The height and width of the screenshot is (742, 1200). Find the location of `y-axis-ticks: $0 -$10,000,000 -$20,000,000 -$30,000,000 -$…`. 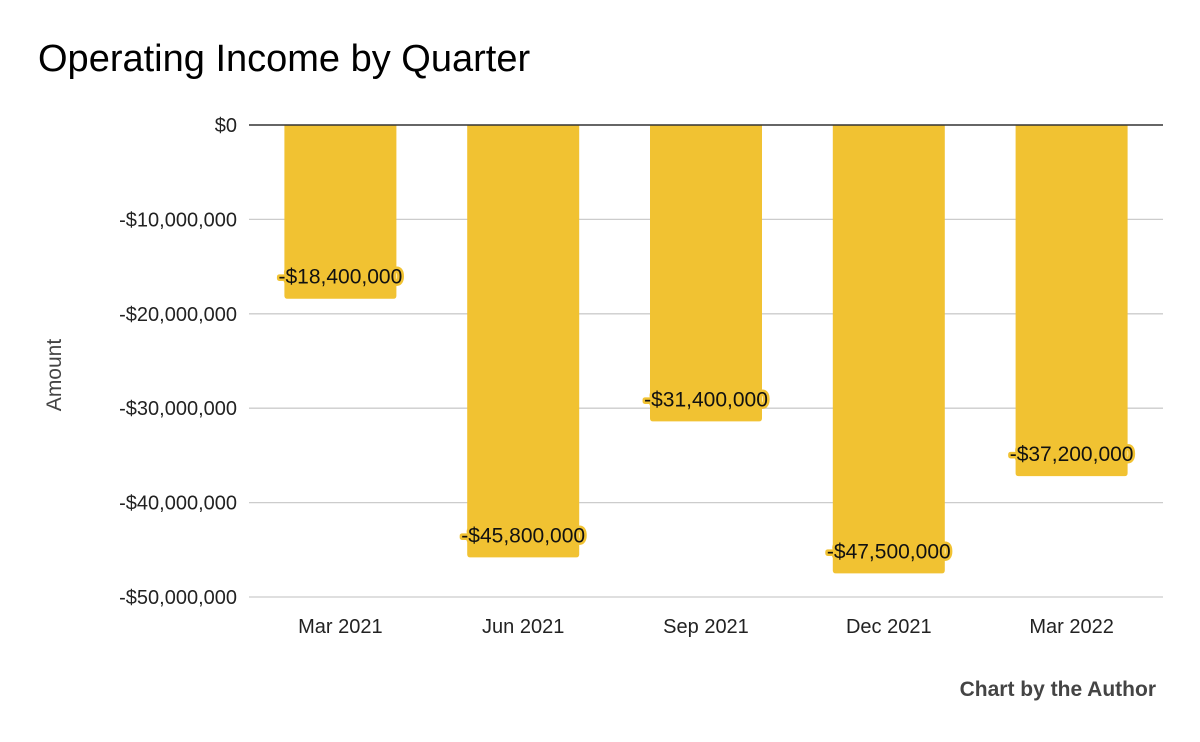

y-axis-ticks: $0 -$10,000,000 -$20,000,000 -$30,000,000 -$… is located at coordinates (178, 362).